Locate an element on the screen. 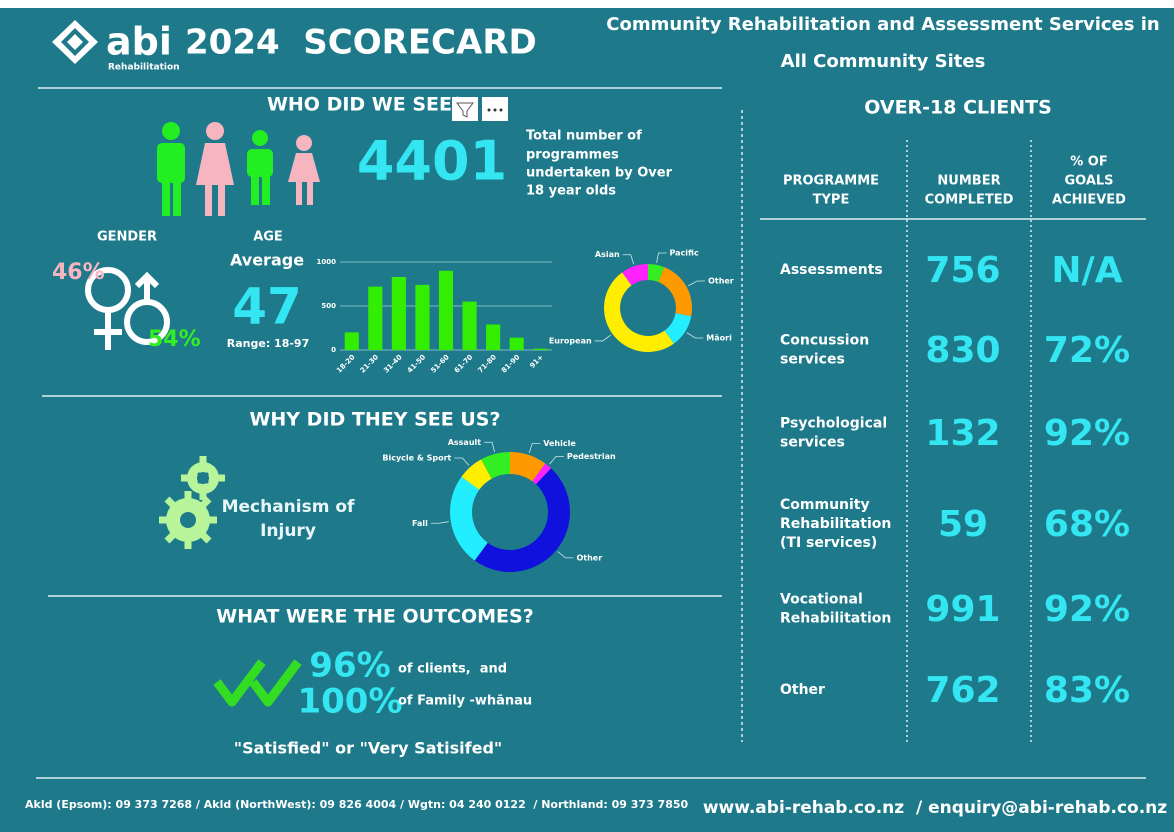 The image size is (1174, 832). clients-text: of clients, and is located at coordinates (452, 669).